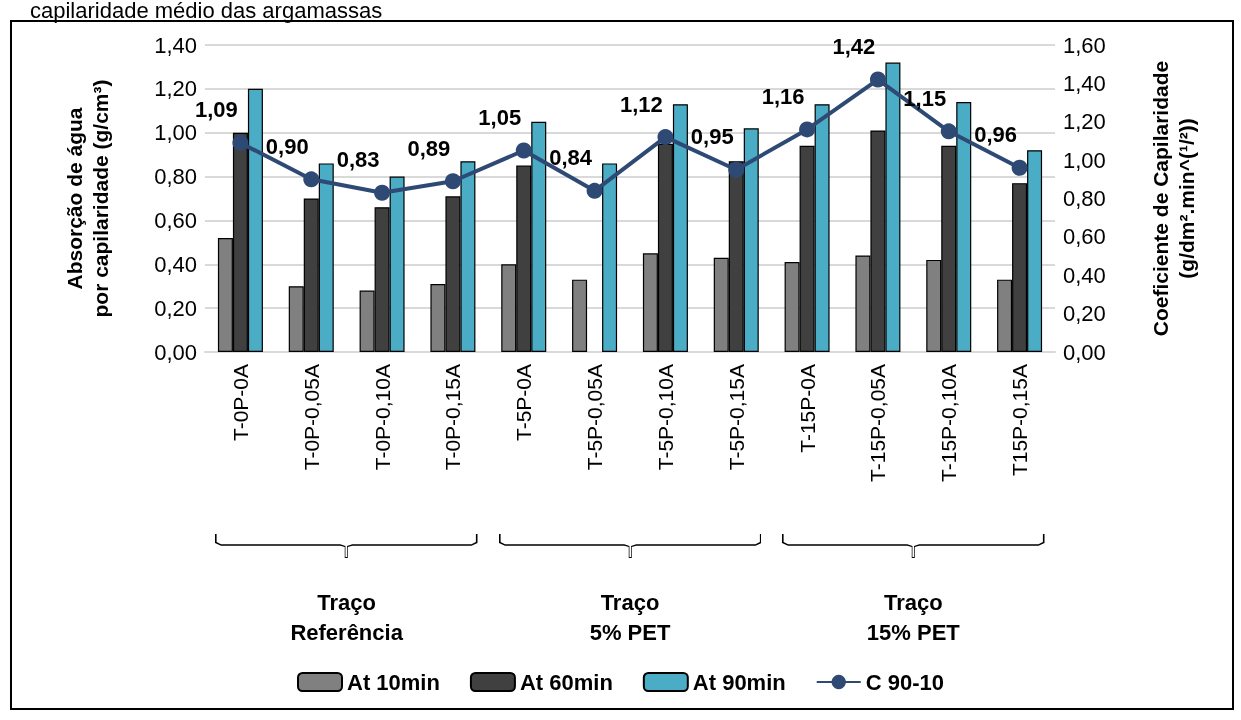  I want to click on y2-tick-label: 0,20, so click(1084, 314).